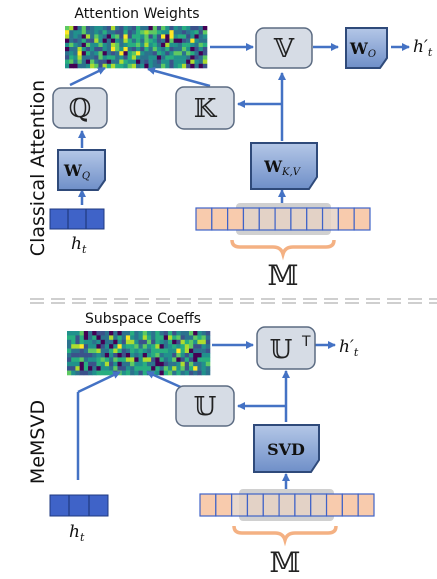 The image size is (437, 579). Describe the element at coordinates (285, 536) in the screenshot. I see `memory-brace-bottom` at that location.